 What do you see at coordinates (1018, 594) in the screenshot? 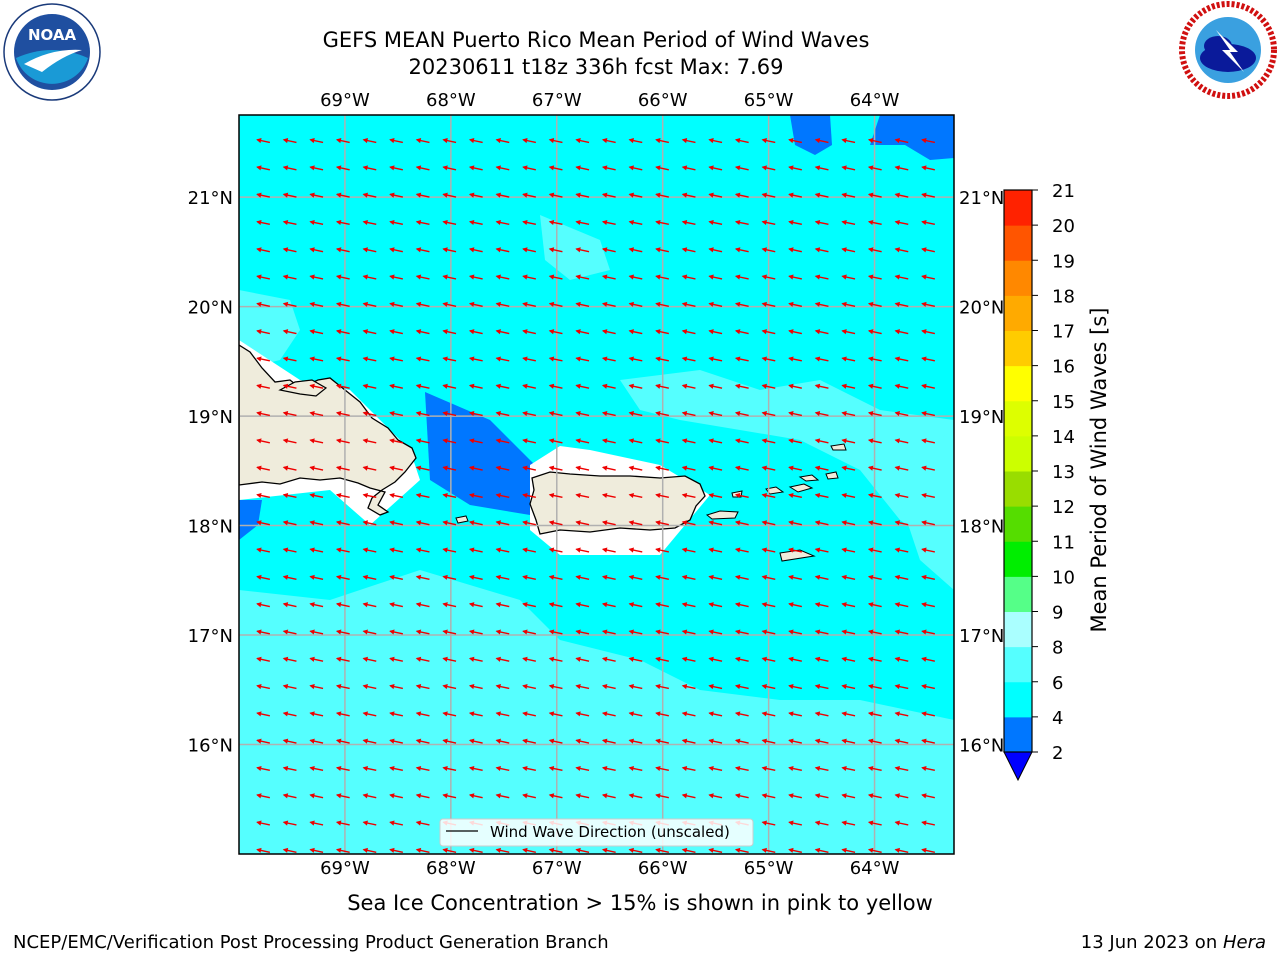
I see `colorbar-segment` at bounding box center [1018, 594].